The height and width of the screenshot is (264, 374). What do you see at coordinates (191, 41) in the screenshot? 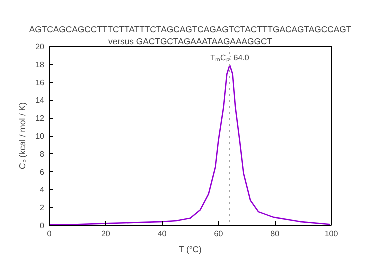
I see `chart-subtitle: versus GACTGCTAGAAATAAGAAAGGCT` at bounding box center [191, 41].